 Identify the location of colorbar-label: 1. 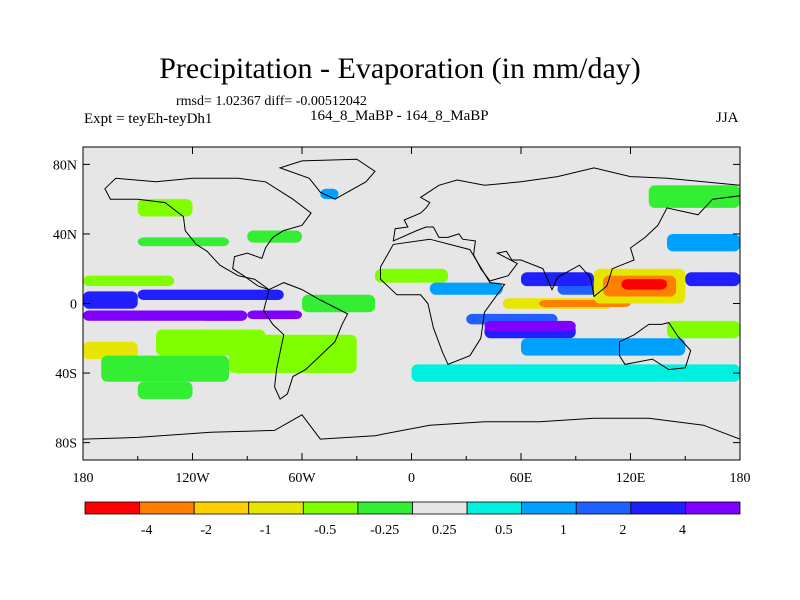
(563, 530).